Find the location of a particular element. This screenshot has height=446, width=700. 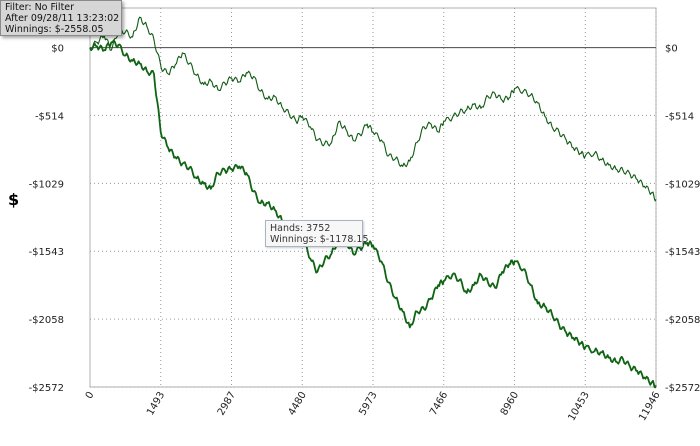

filter-label: Filter: No Filter is located at coordinates (40, 7).